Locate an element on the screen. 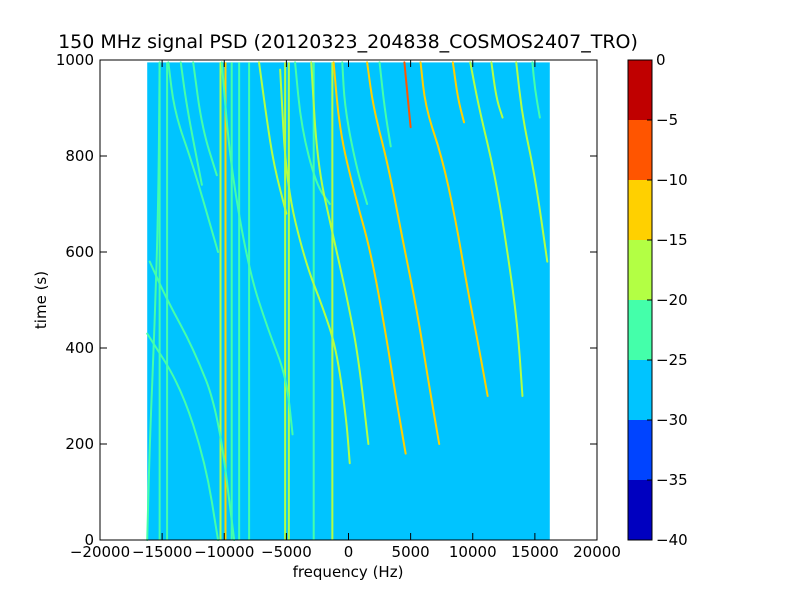 Image resolution: width=800 pixels, height=600 pixels. colorbar-tick-label: −25 is located at coordinates (672, 360).